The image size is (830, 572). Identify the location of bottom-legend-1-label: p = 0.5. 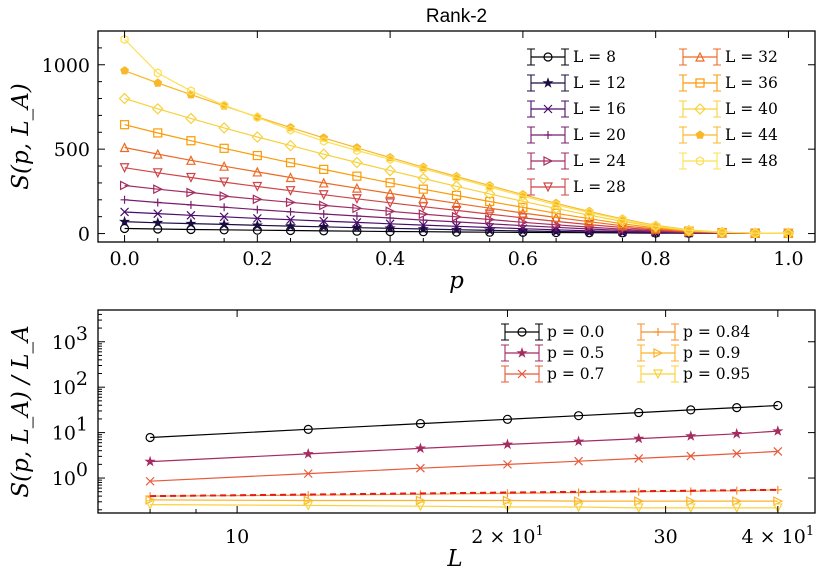
(575, 353).